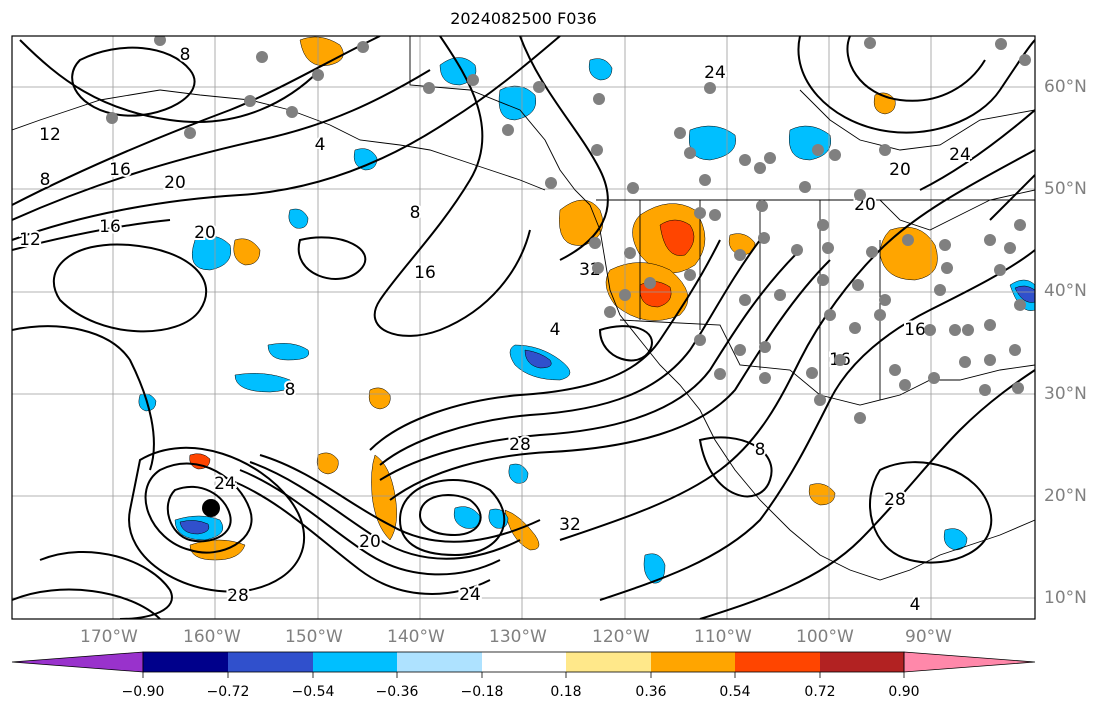 The width and height of the screenshot is (1105, 712). What do you see at coordinates (212, 637) in the screenshot?
I see `lon-label-160w: 160°W` at bounding box center [212, 637].